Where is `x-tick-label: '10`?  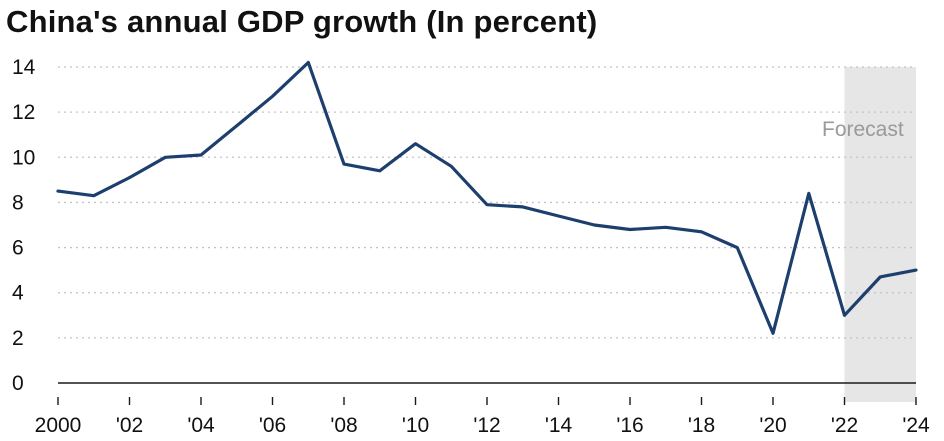
x-tick-label: '10 is located at coordinates (415, 425).